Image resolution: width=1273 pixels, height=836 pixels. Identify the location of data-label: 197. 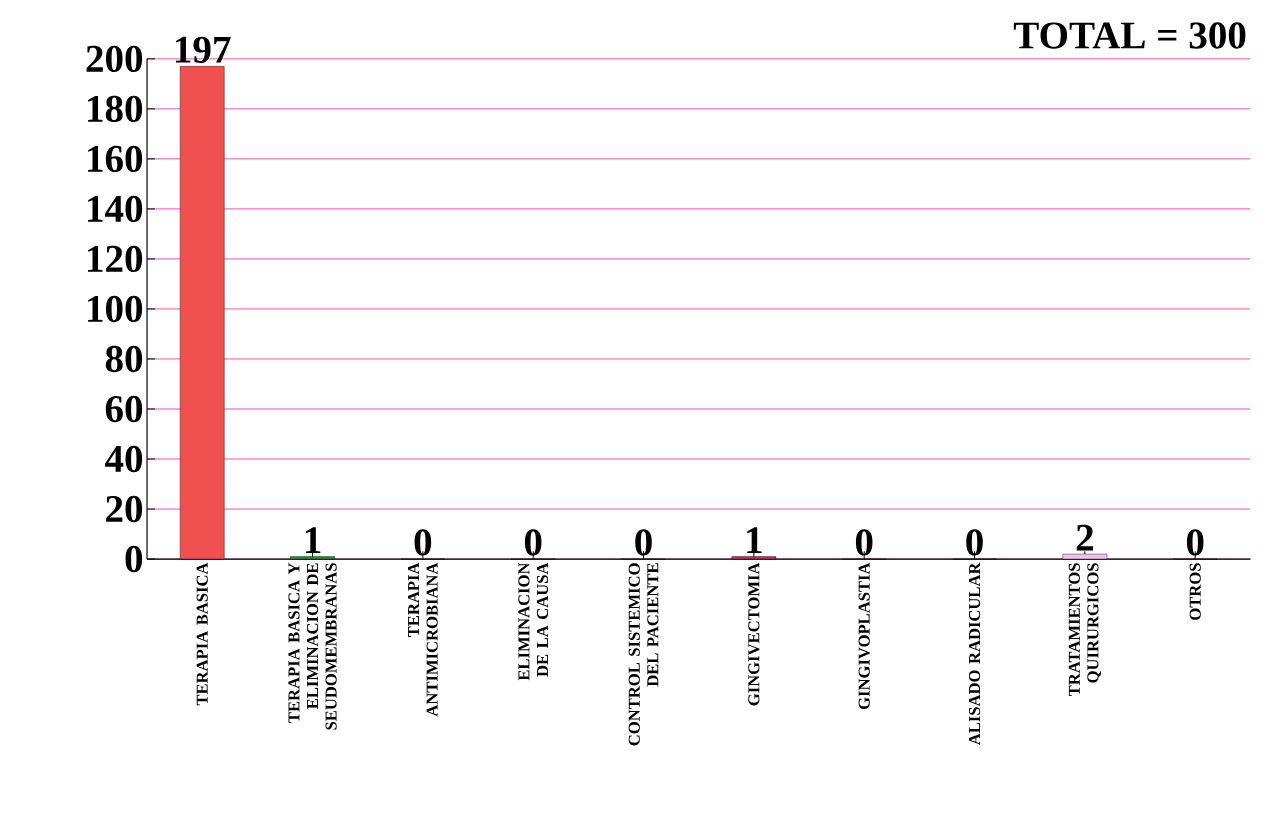
(203, 50).